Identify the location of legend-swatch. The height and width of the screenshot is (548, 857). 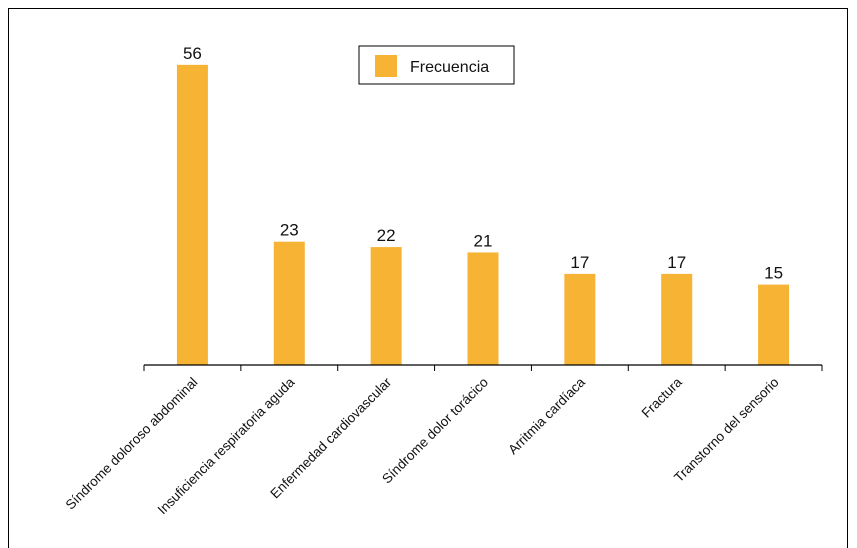
(386, 66).